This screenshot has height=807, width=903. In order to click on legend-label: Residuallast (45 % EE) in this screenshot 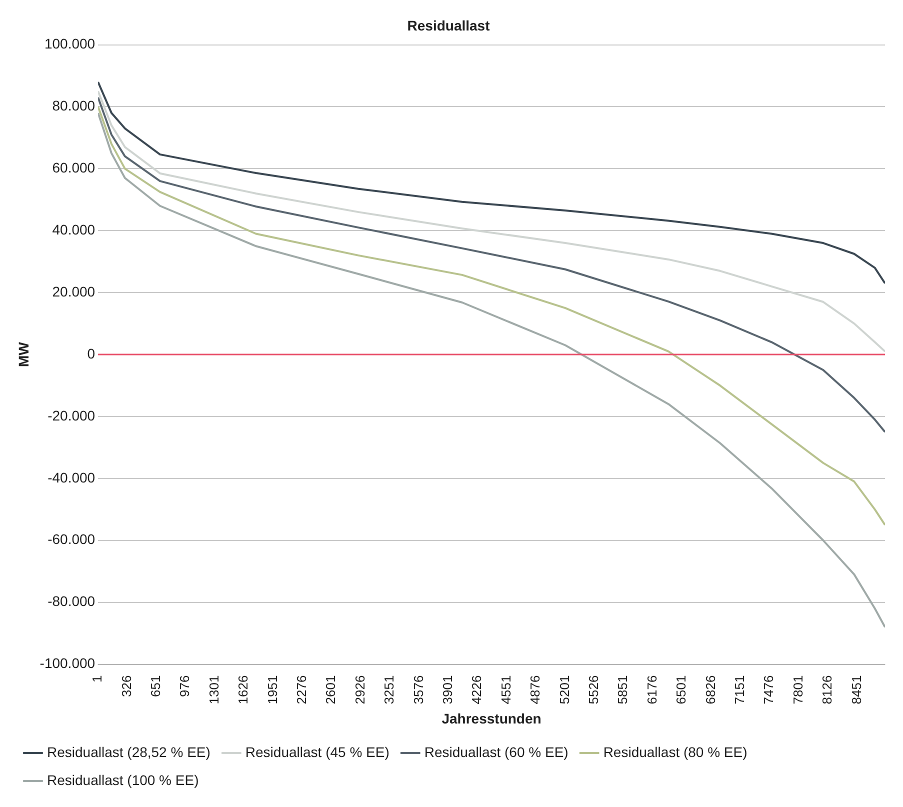, I will do `click(317, 752)`.